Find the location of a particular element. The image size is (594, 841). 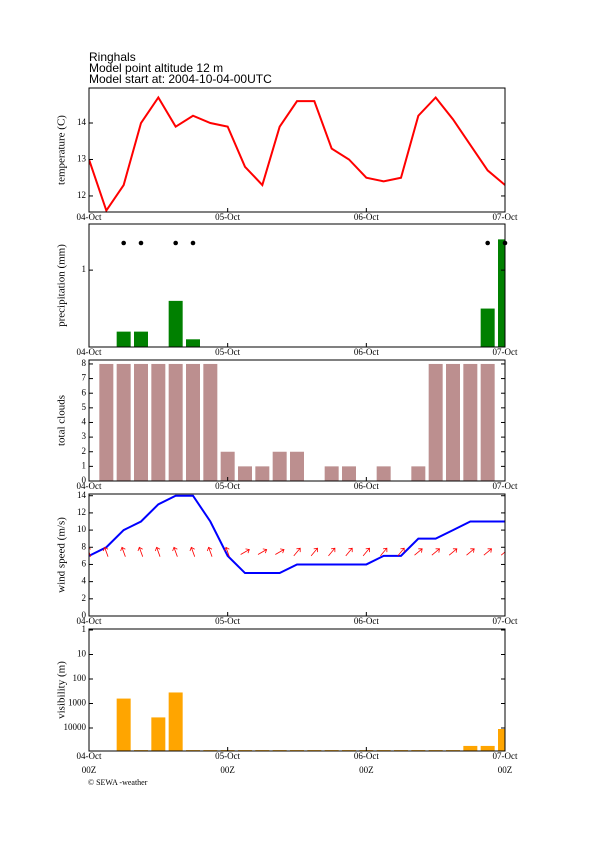

y-axis-label: temperature (C) is located at coordinates (62, 150).